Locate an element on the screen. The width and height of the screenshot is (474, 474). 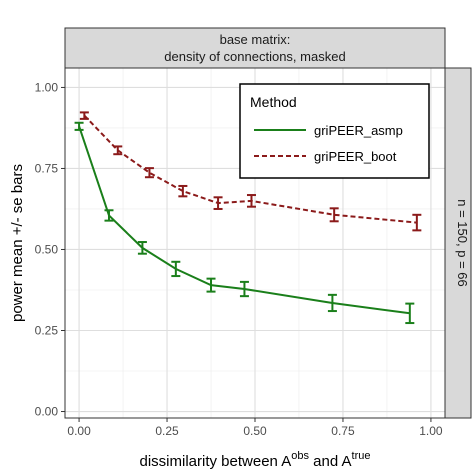
y-tick-label: 0.50 is located at coordinates (47, 249).